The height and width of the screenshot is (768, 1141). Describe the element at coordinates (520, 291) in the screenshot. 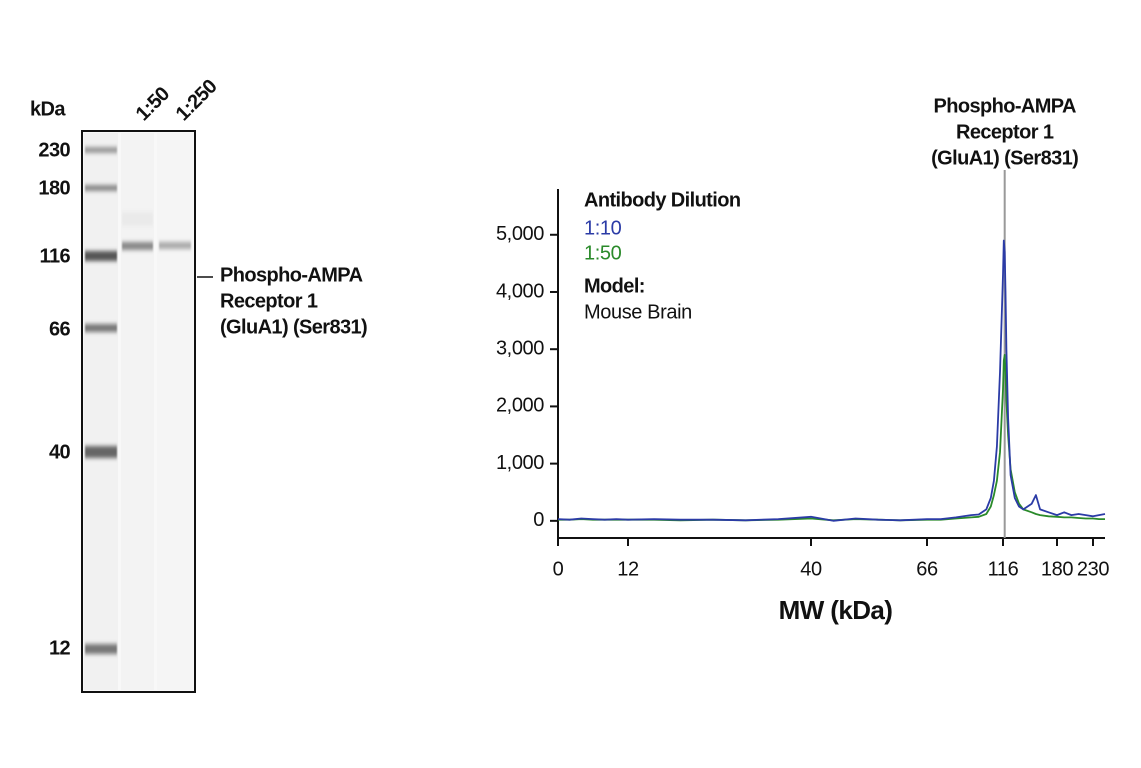

I see `y-tick-label: 4,000` at that location.